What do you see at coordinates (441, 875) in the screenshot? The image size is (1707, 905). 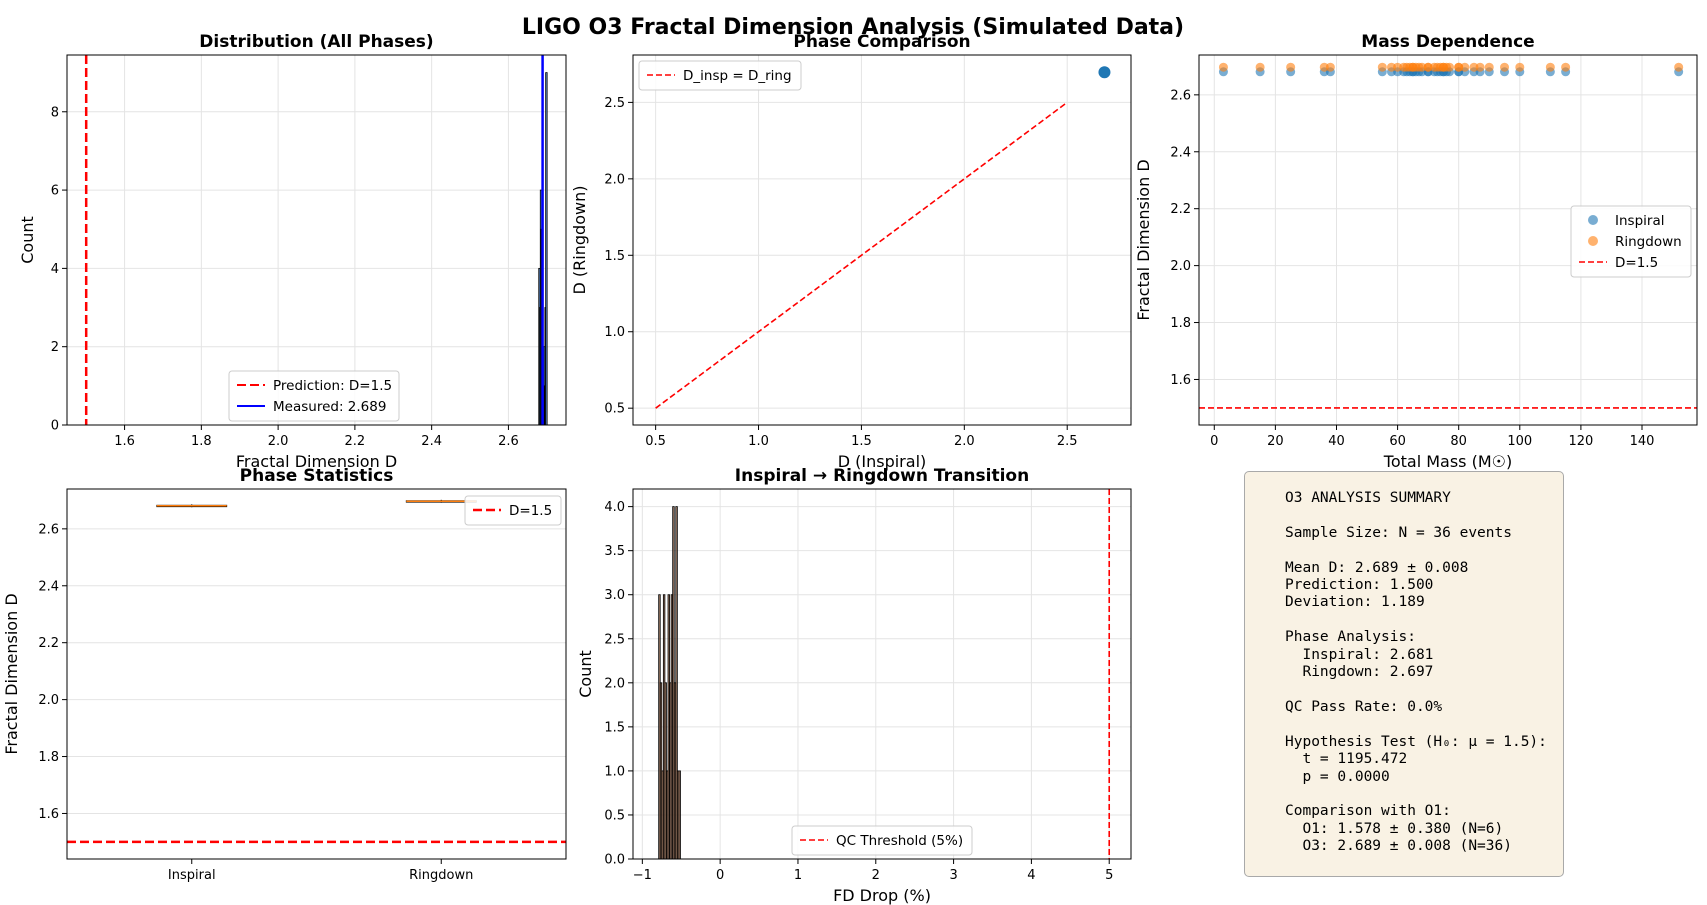 I see `x-tick-label: Ringdown` at bounding box center [441, 875].